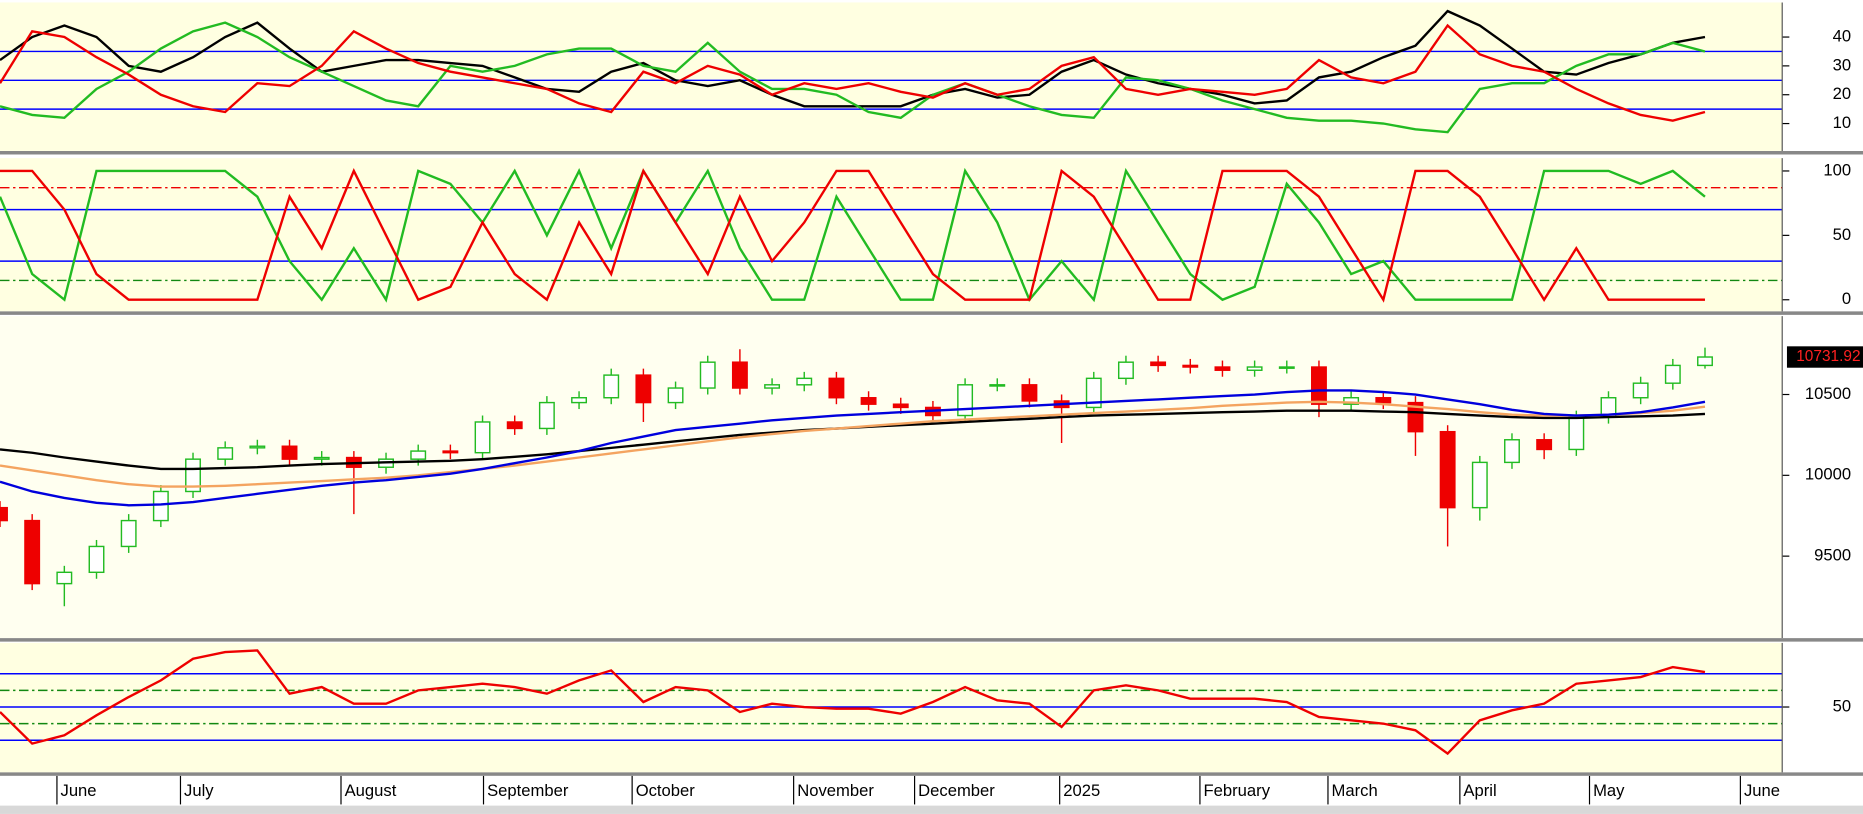 The width and height of the screenshot is (1863, 814). I want to click on y-tick-label: 100, so click(1837, 169).